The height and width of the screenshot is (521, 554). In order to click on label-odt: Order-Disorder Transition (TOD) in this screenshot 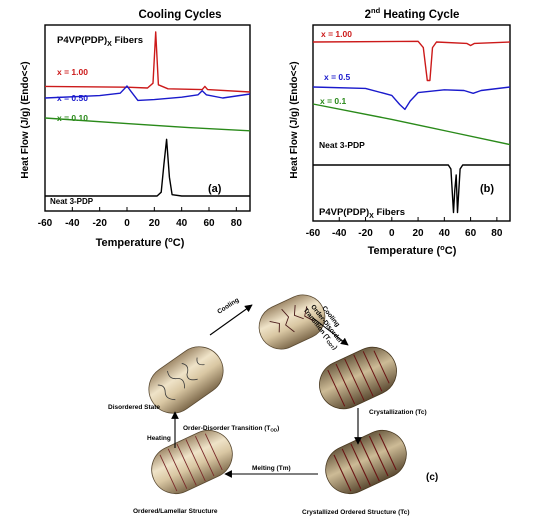, I will do `click(231, 429)`.